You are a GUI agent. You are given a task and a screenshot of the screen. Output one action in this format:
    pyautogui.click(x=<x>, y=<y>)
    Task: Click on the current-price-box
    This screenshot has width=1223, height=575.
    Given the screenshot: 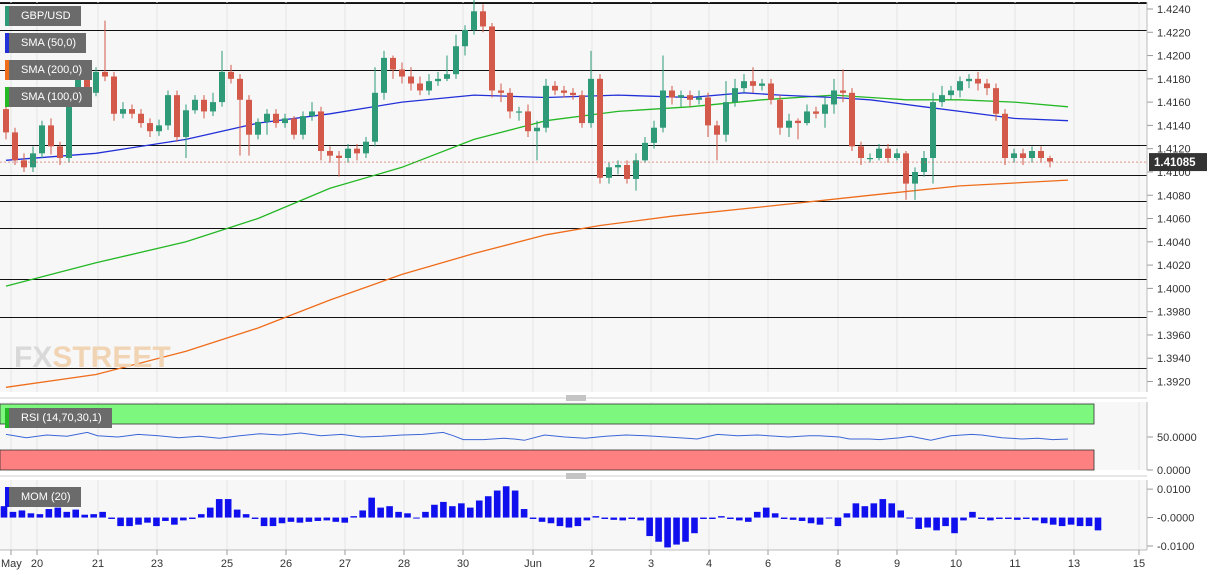 What is the action you would take?
    pyautogui.click(x=1178, y=162)
    